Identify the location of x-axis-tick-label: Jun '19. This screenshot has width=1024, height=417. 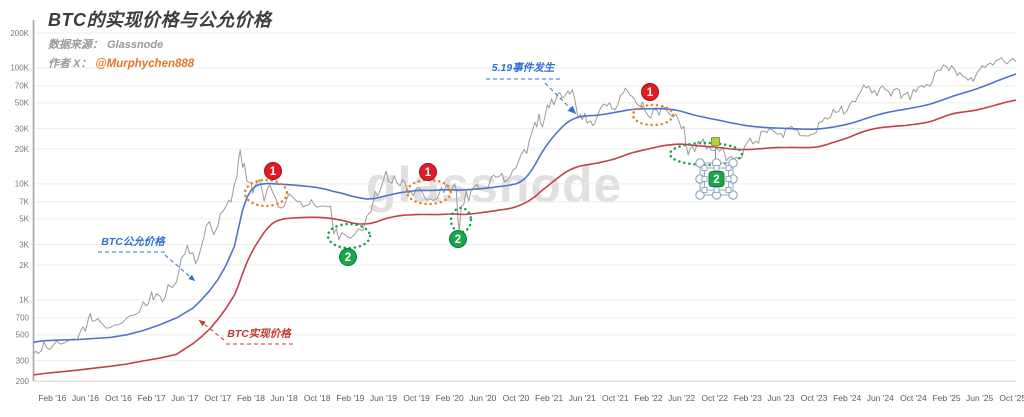
(383, 398).